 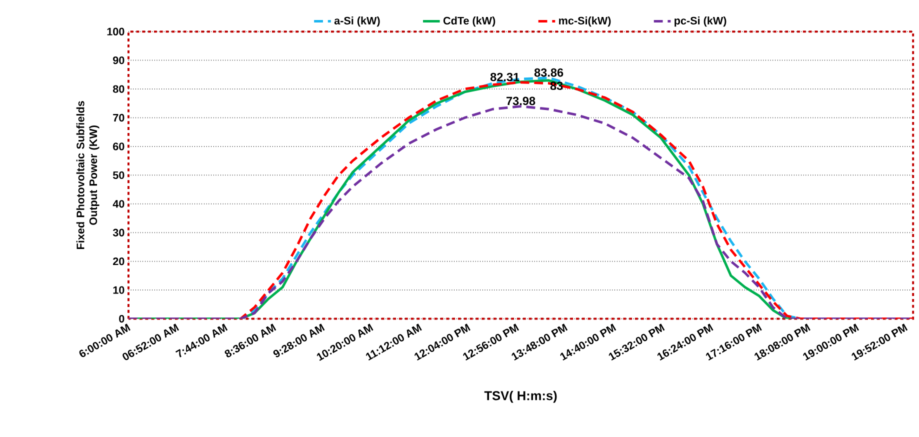 What do you see at coordinates (118, 89) in the screenshot?
I see `y-tick-label: 80` at bounding box center [118, 89].